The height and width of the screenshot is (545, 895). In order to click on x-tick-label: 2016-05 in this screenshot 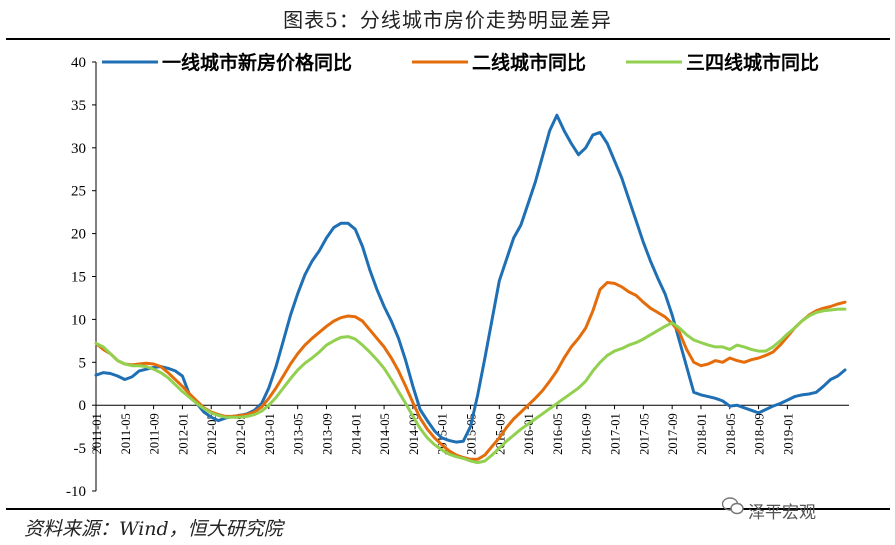, I will do `click(558, 434)`.